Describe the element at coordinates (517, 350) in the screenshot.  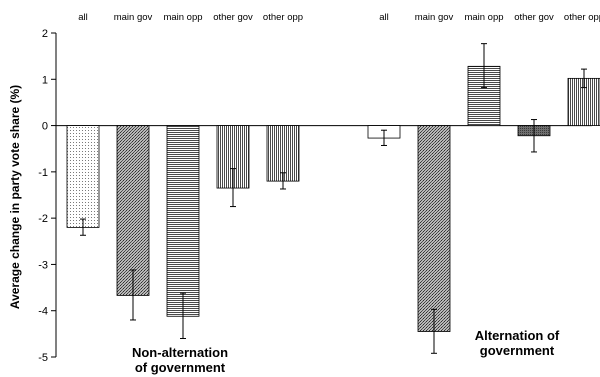
I see `group-label-line: government` at that location.